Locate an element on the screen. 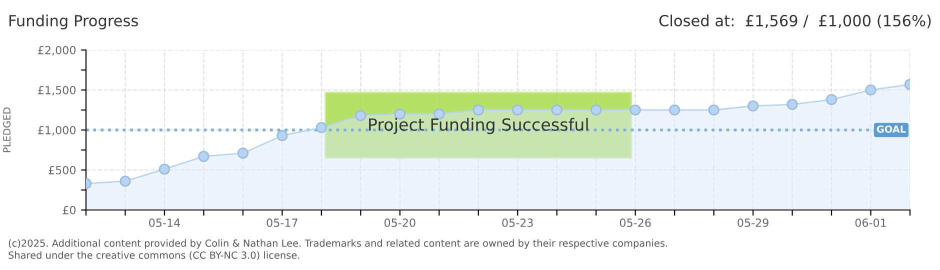 The image size is (940, 270). ref-line-label: GOAL is located at coordinates (891, 129).